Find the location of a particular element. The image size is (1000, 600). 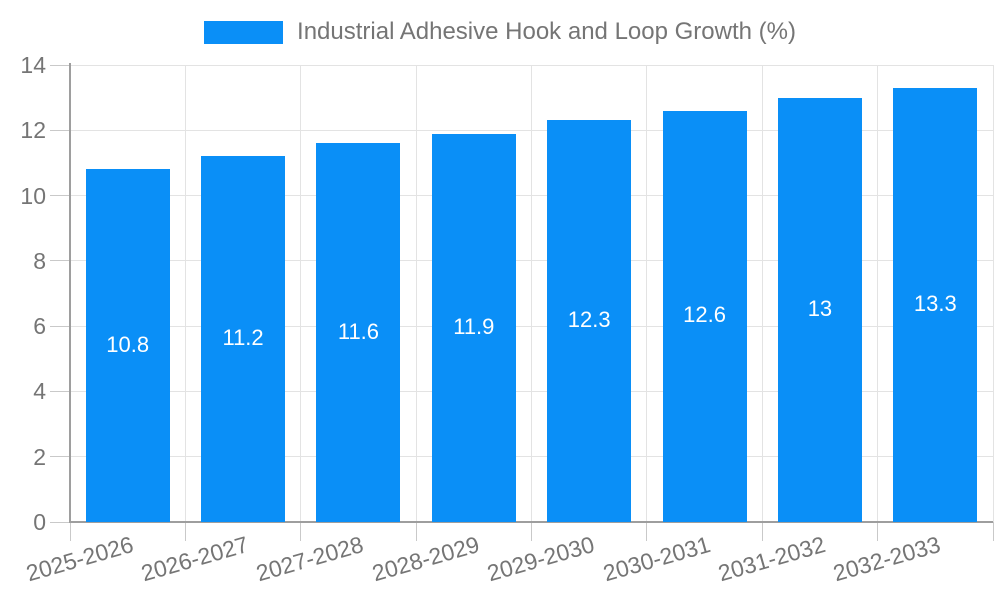

bar-value-label: 13.3 is located at coordinates (935, 303).